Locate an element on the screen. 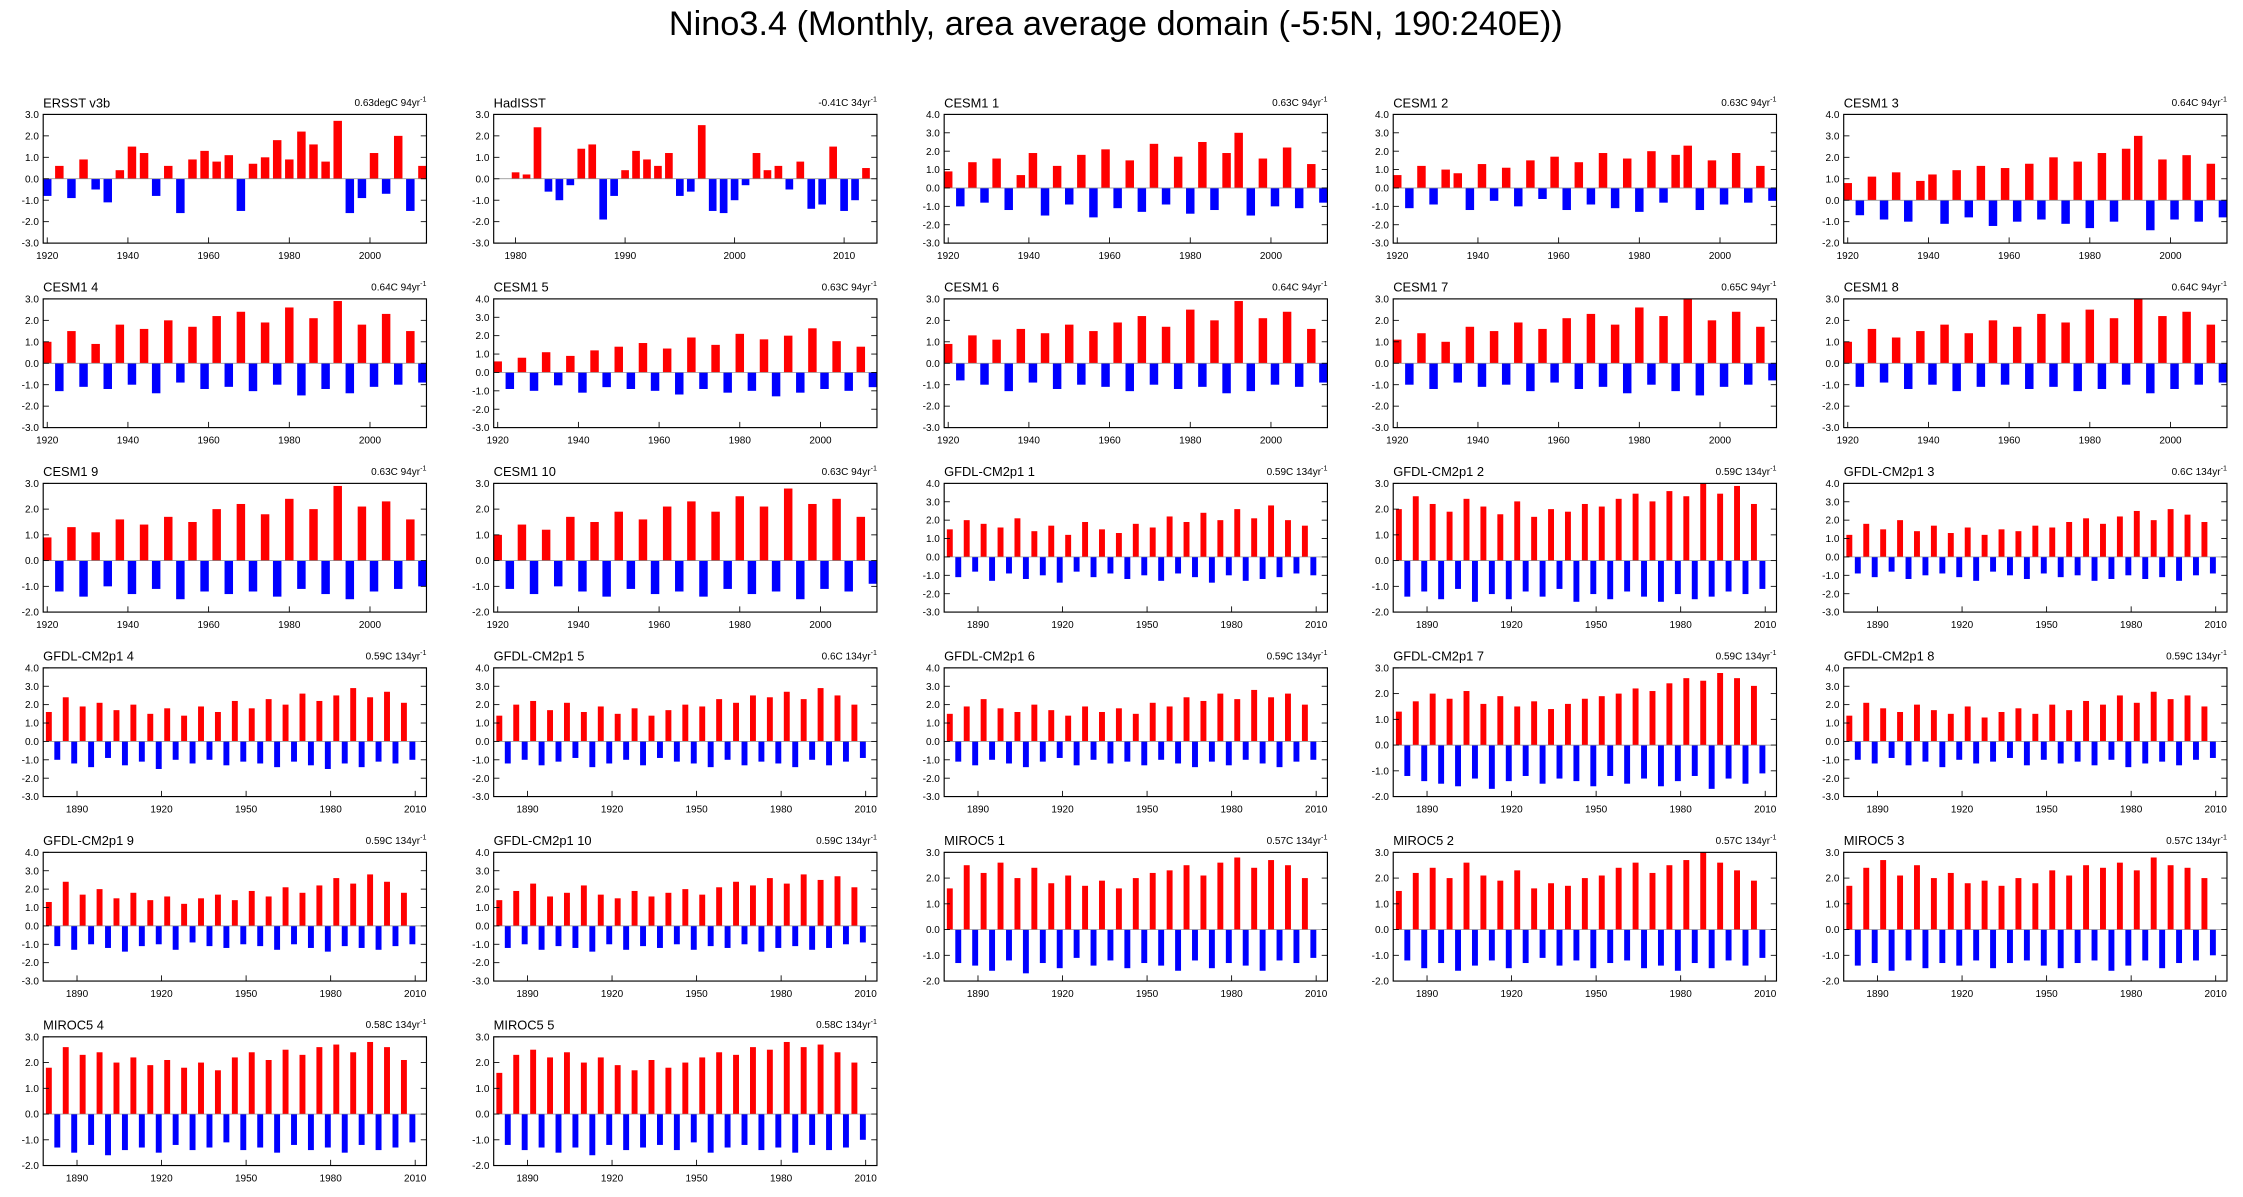  x-tick-label: 1920 is located at coordinates (1062, 994).